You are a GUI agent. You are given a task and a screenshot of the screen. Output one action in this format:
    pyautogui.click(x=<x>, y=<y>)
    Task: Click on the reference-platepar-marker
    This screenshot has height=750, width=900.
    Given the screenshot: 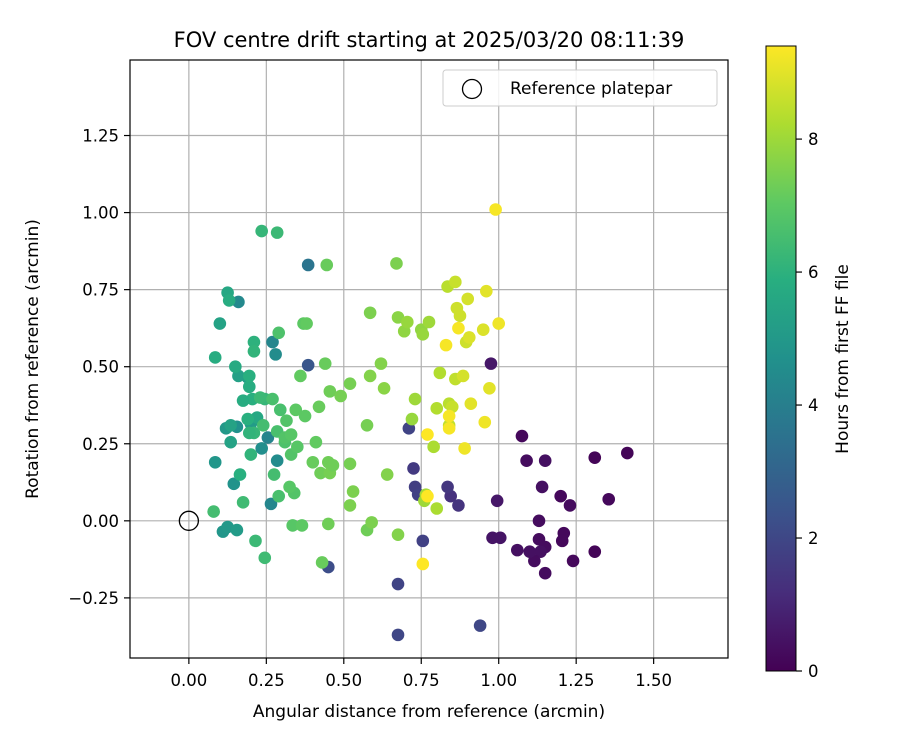 What is the action you would take?
    pyautogui.click(x=189, y=520)
    